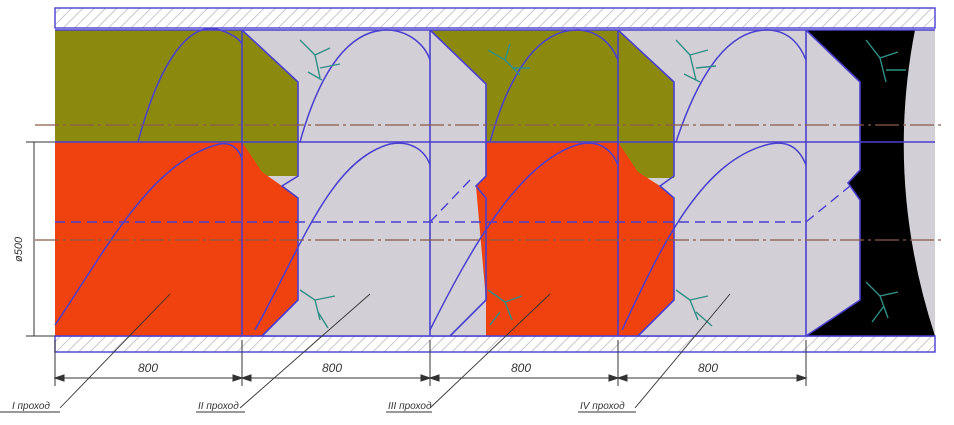 The width and height of the screenshot is (954, 425). I want to click on top-liner-band, so click(495, 18).